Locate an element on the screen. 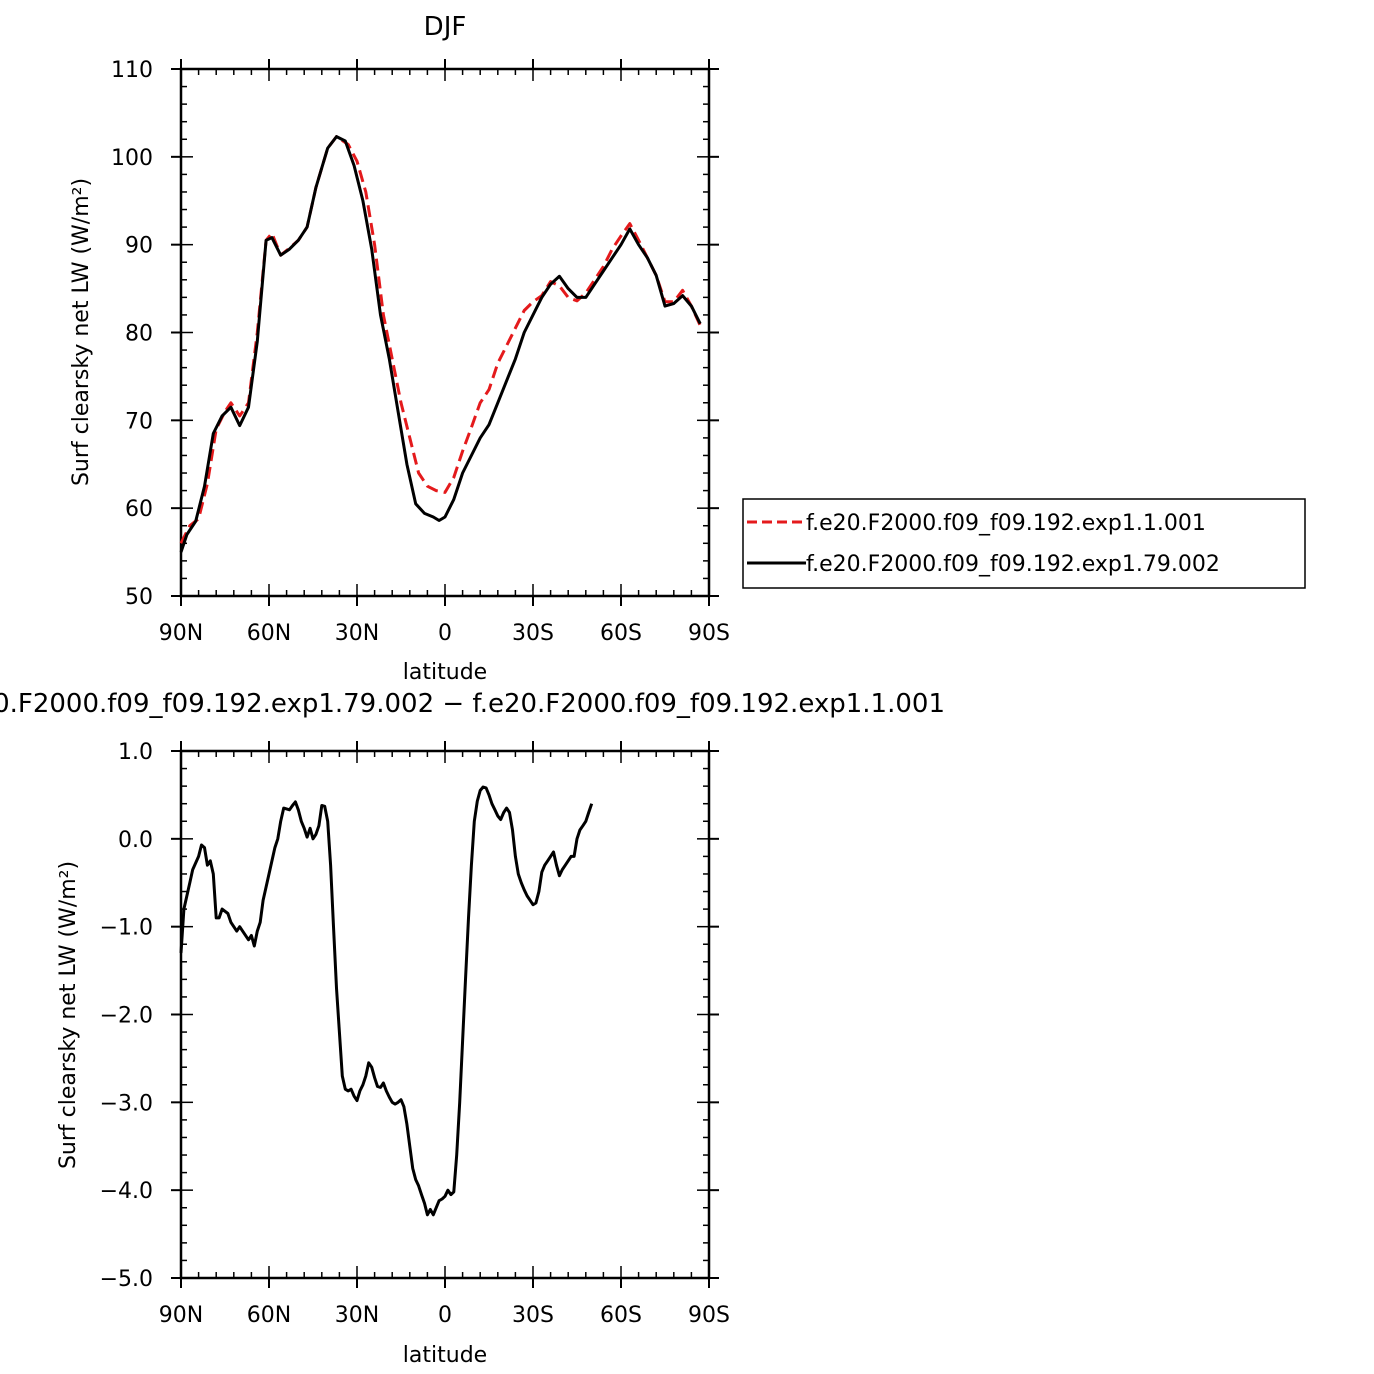  top-chart-title: DJF is located at coordinates (445, 27).